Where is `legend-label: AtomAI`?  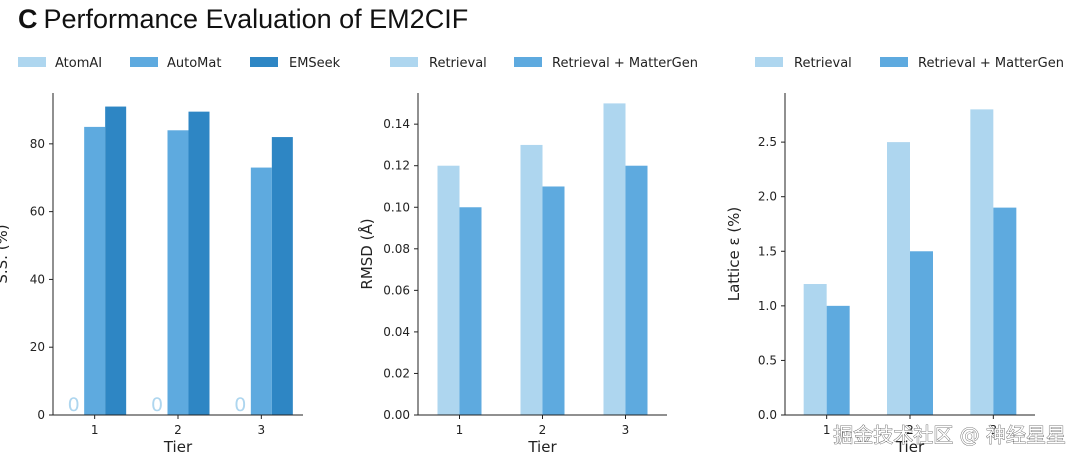
legend-label: AtomAI is located at coordinates (78, 63).